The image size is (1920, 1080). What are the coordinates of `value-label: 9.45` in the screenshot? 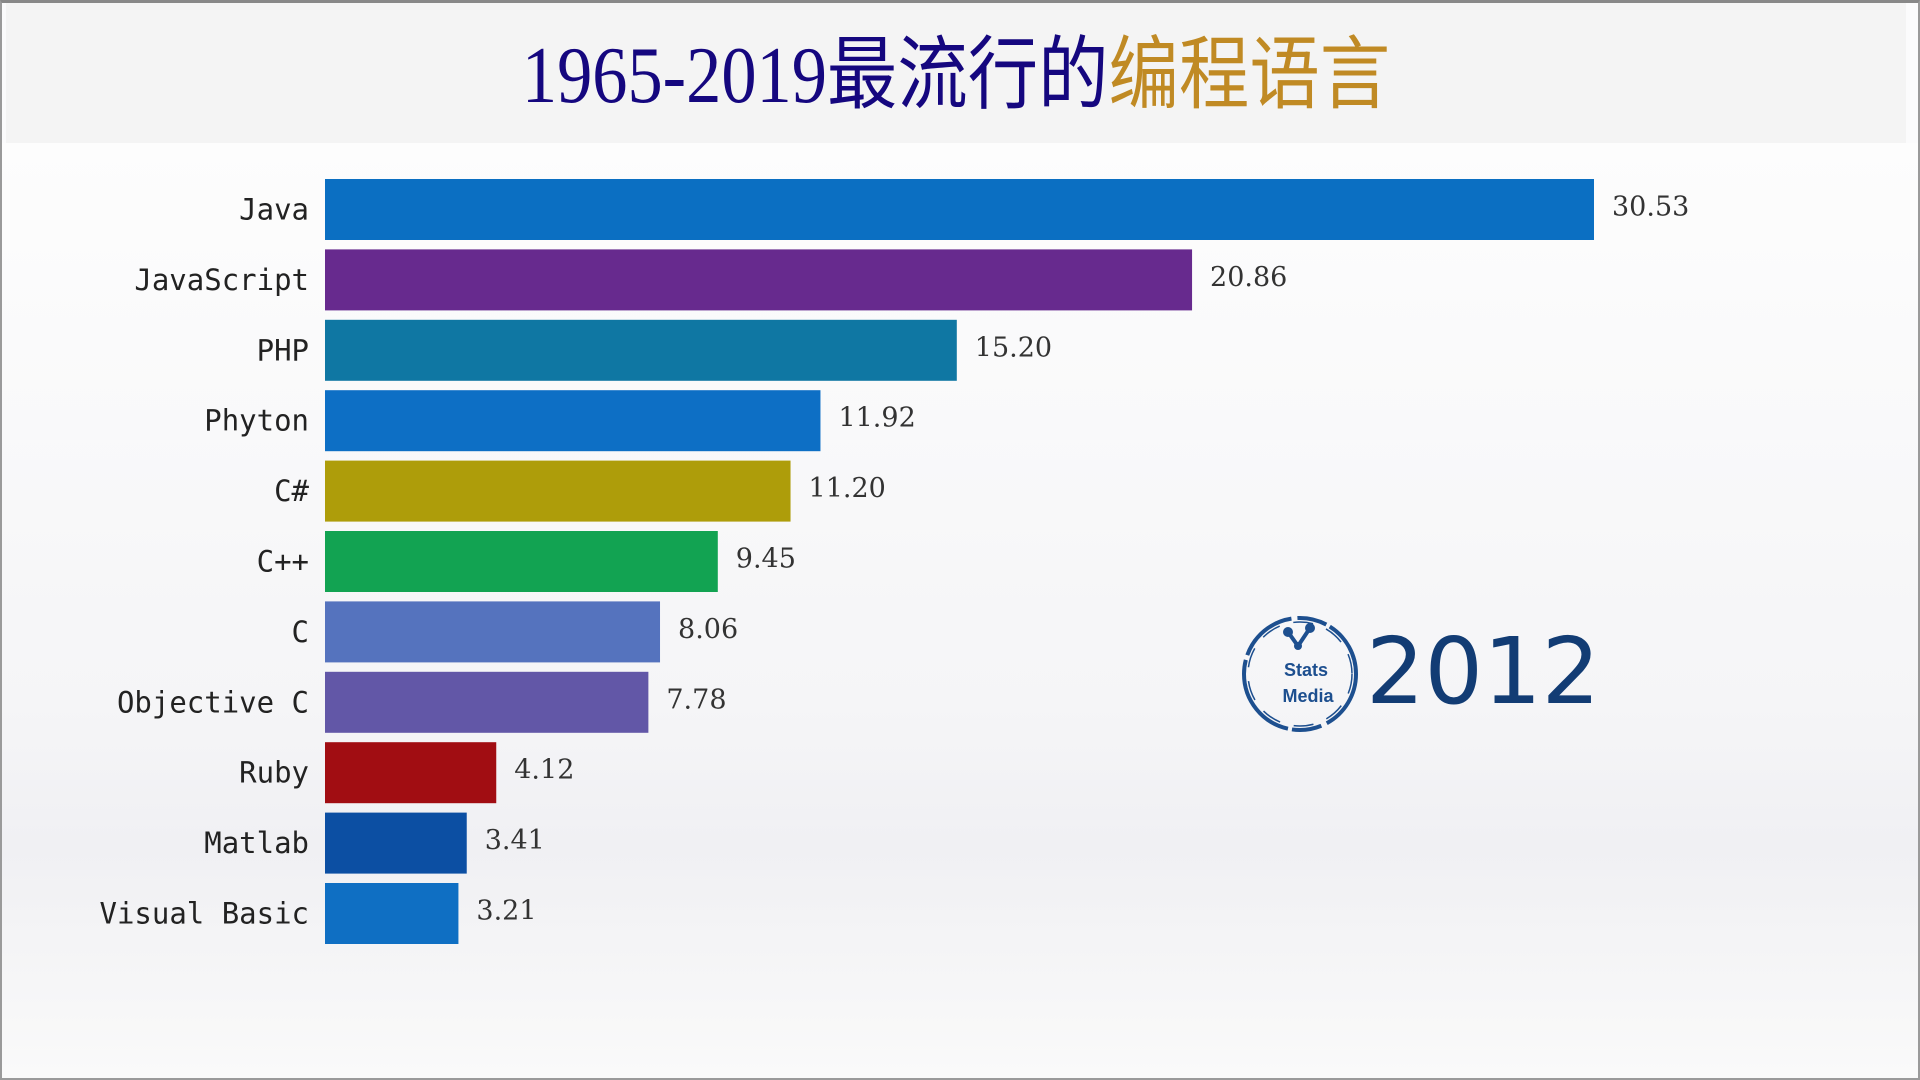 It's located at (766, 559).